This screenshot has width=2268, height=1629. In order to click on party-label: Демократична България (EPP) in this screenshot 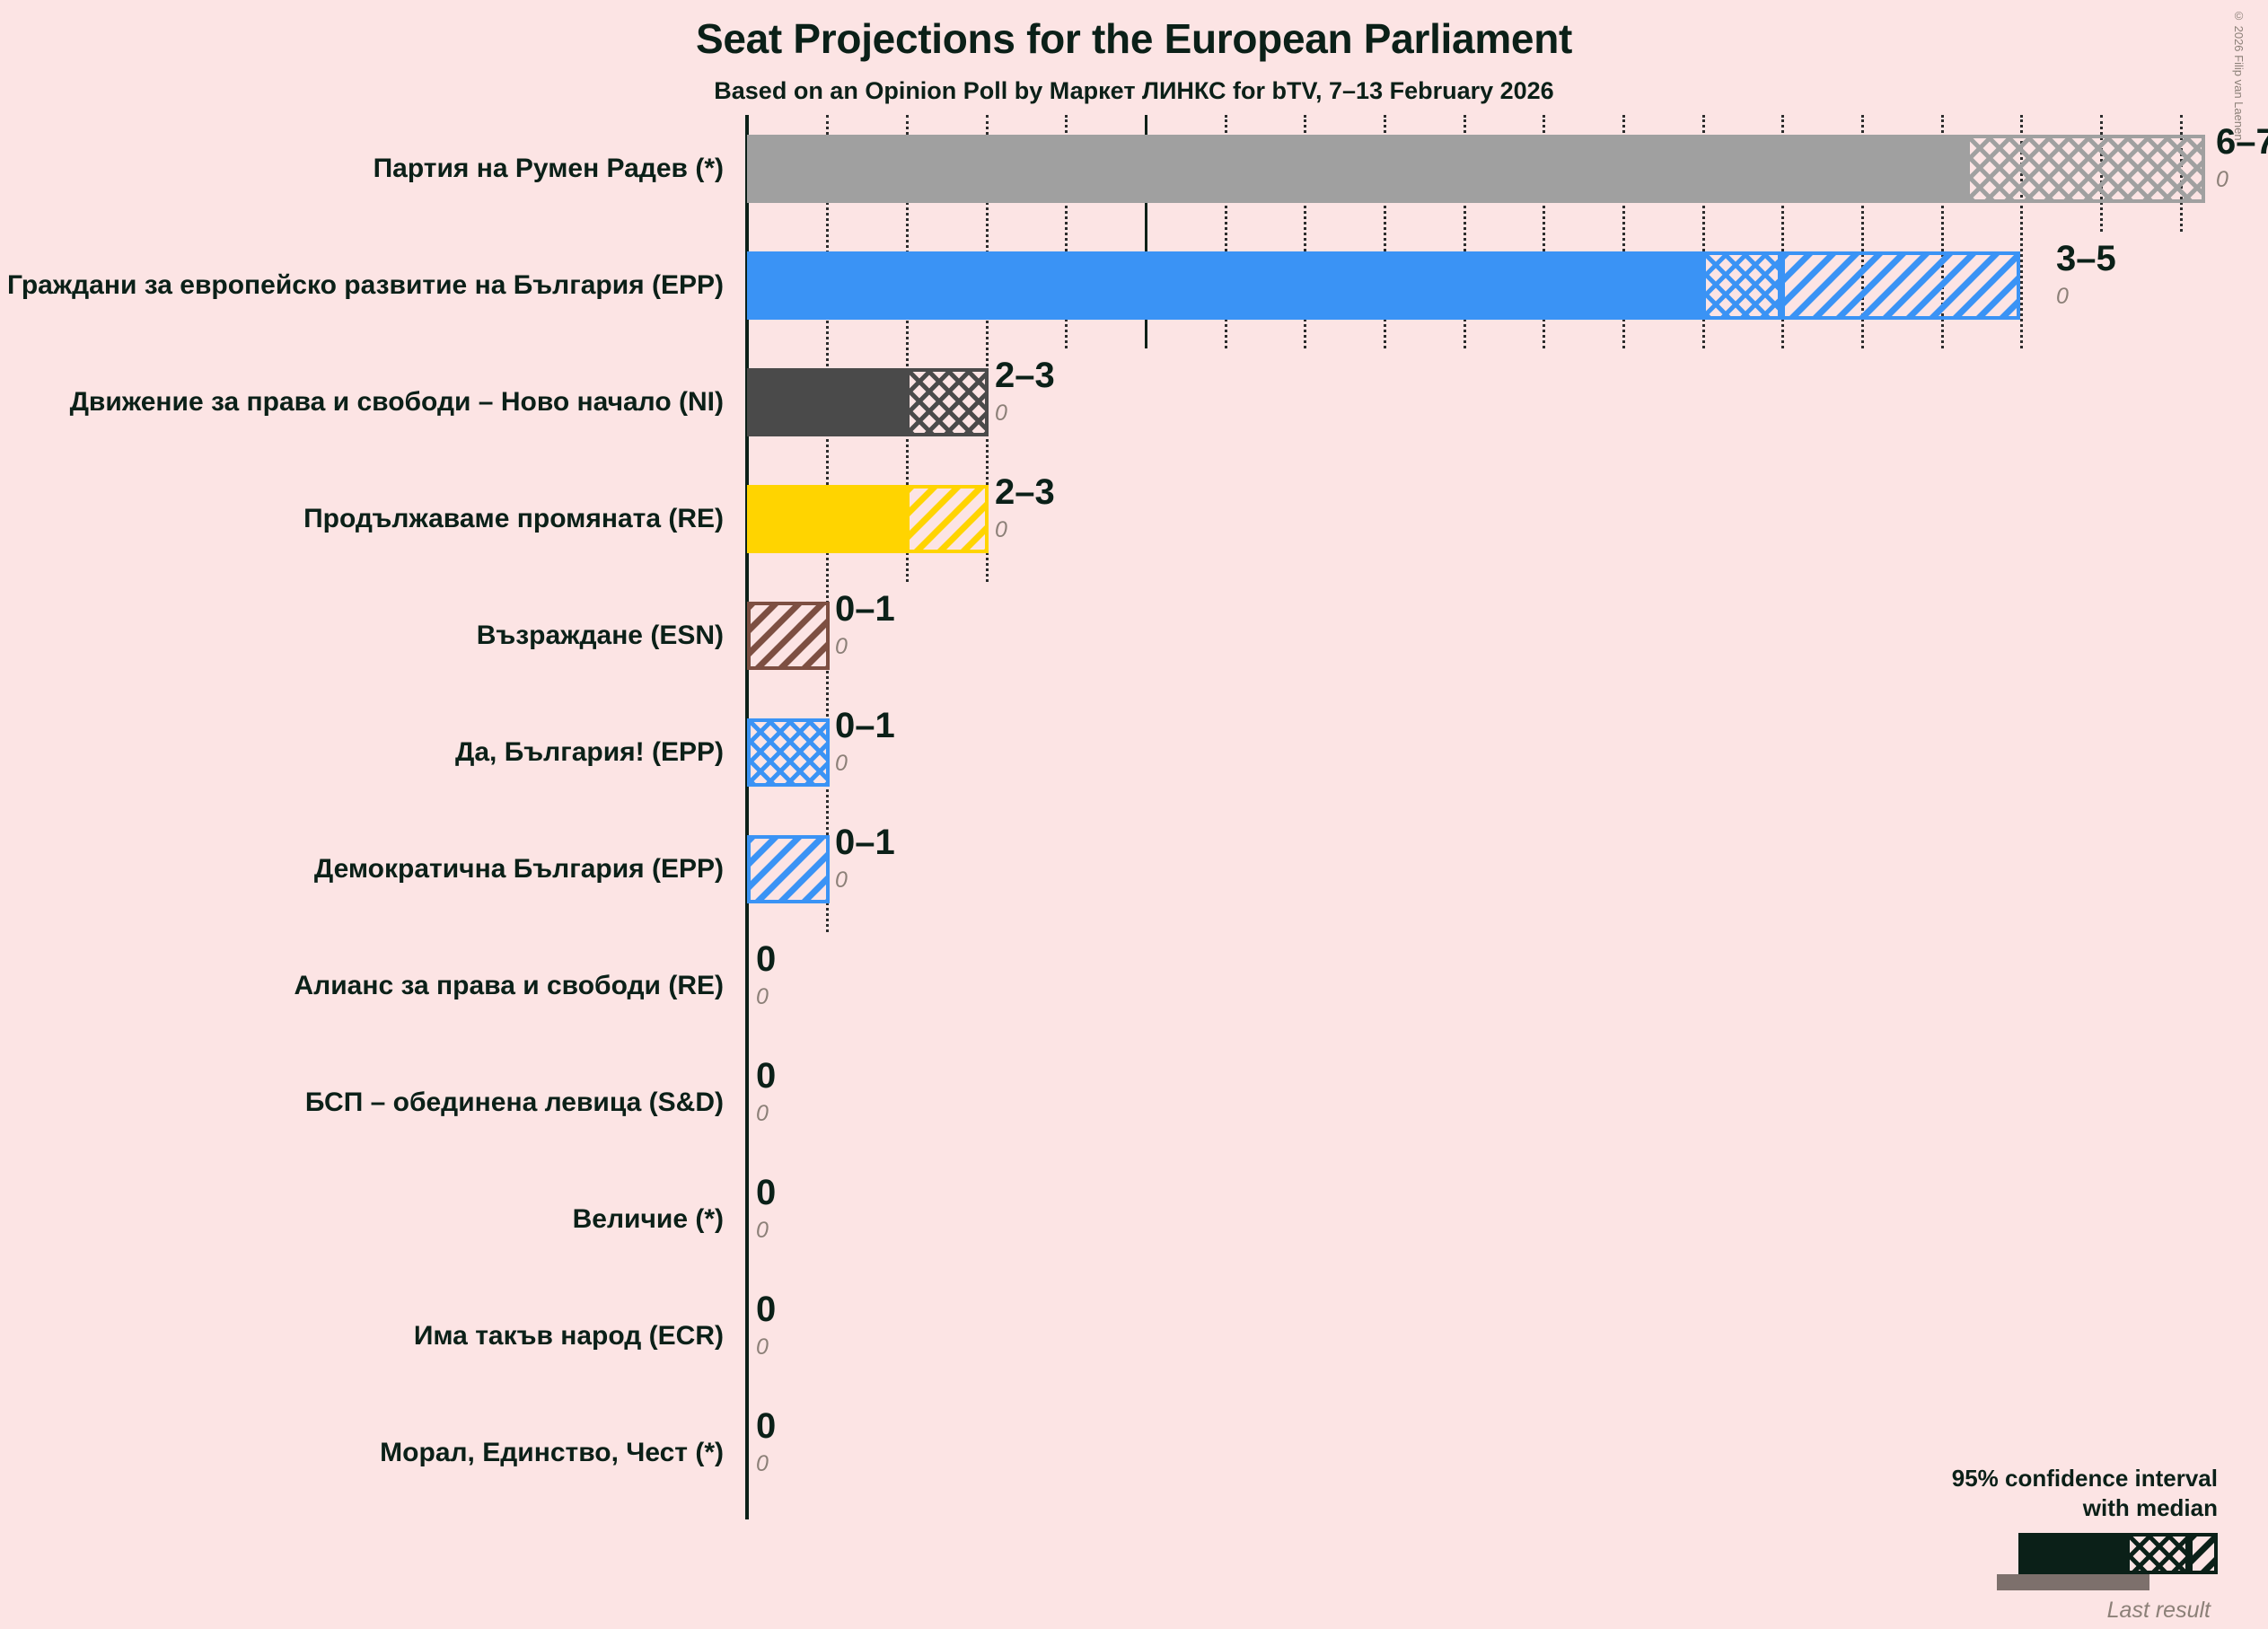, I will do `click(518, 869)`.